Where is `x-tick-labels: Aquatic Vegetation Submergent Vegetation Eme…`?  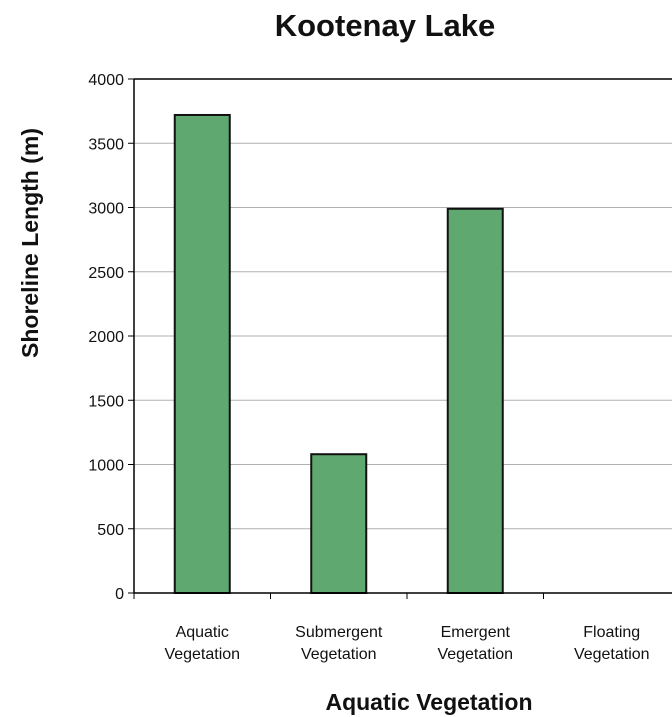
x-tick-labels: Aquatic Vegetation Submergent Vegetation Eme… is located at coordinates (406, 643).